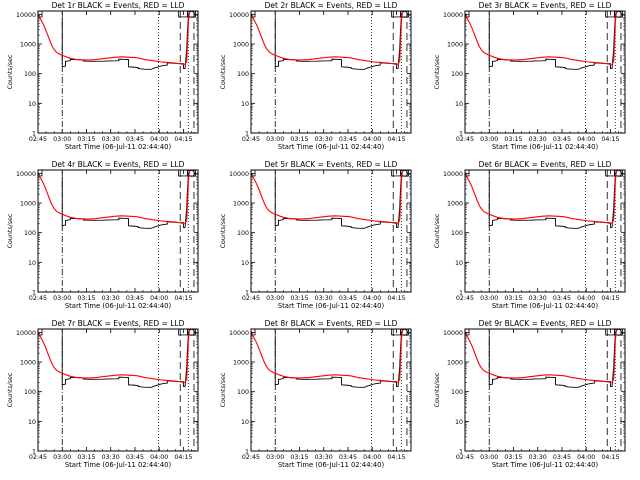 The height and width of the screenshot is (480, 640). I want to click on det3-x-axis-label: Start Time (06-Jul-11 02:44:40), so click(545, 147).